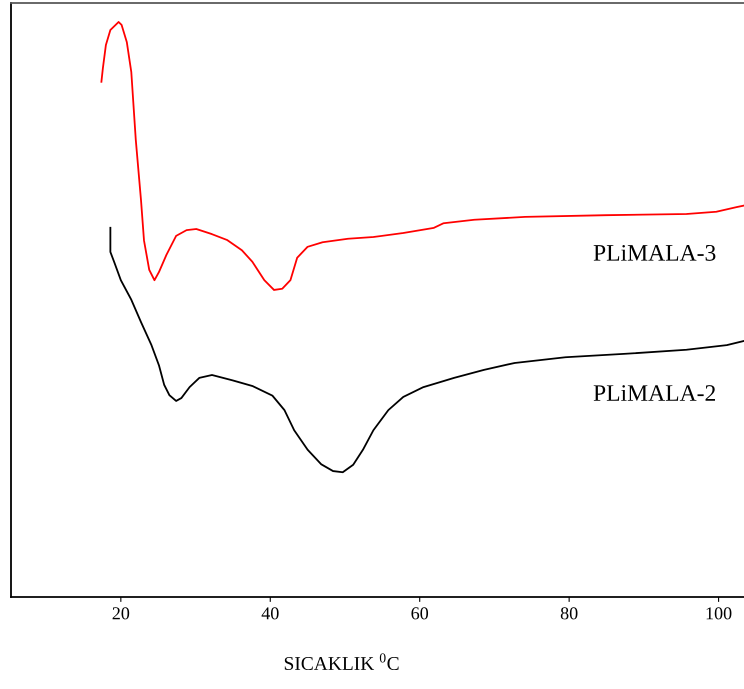 The height and width of the screenshot is (689, 744). I want to click on x-tick-label: 80, so click(569, 613).